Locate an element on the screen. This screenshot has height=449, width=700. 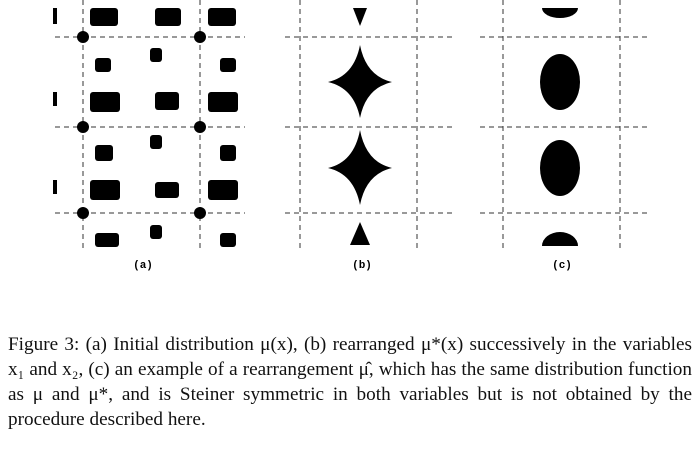
panel-b is located at coordinates (370, 125).